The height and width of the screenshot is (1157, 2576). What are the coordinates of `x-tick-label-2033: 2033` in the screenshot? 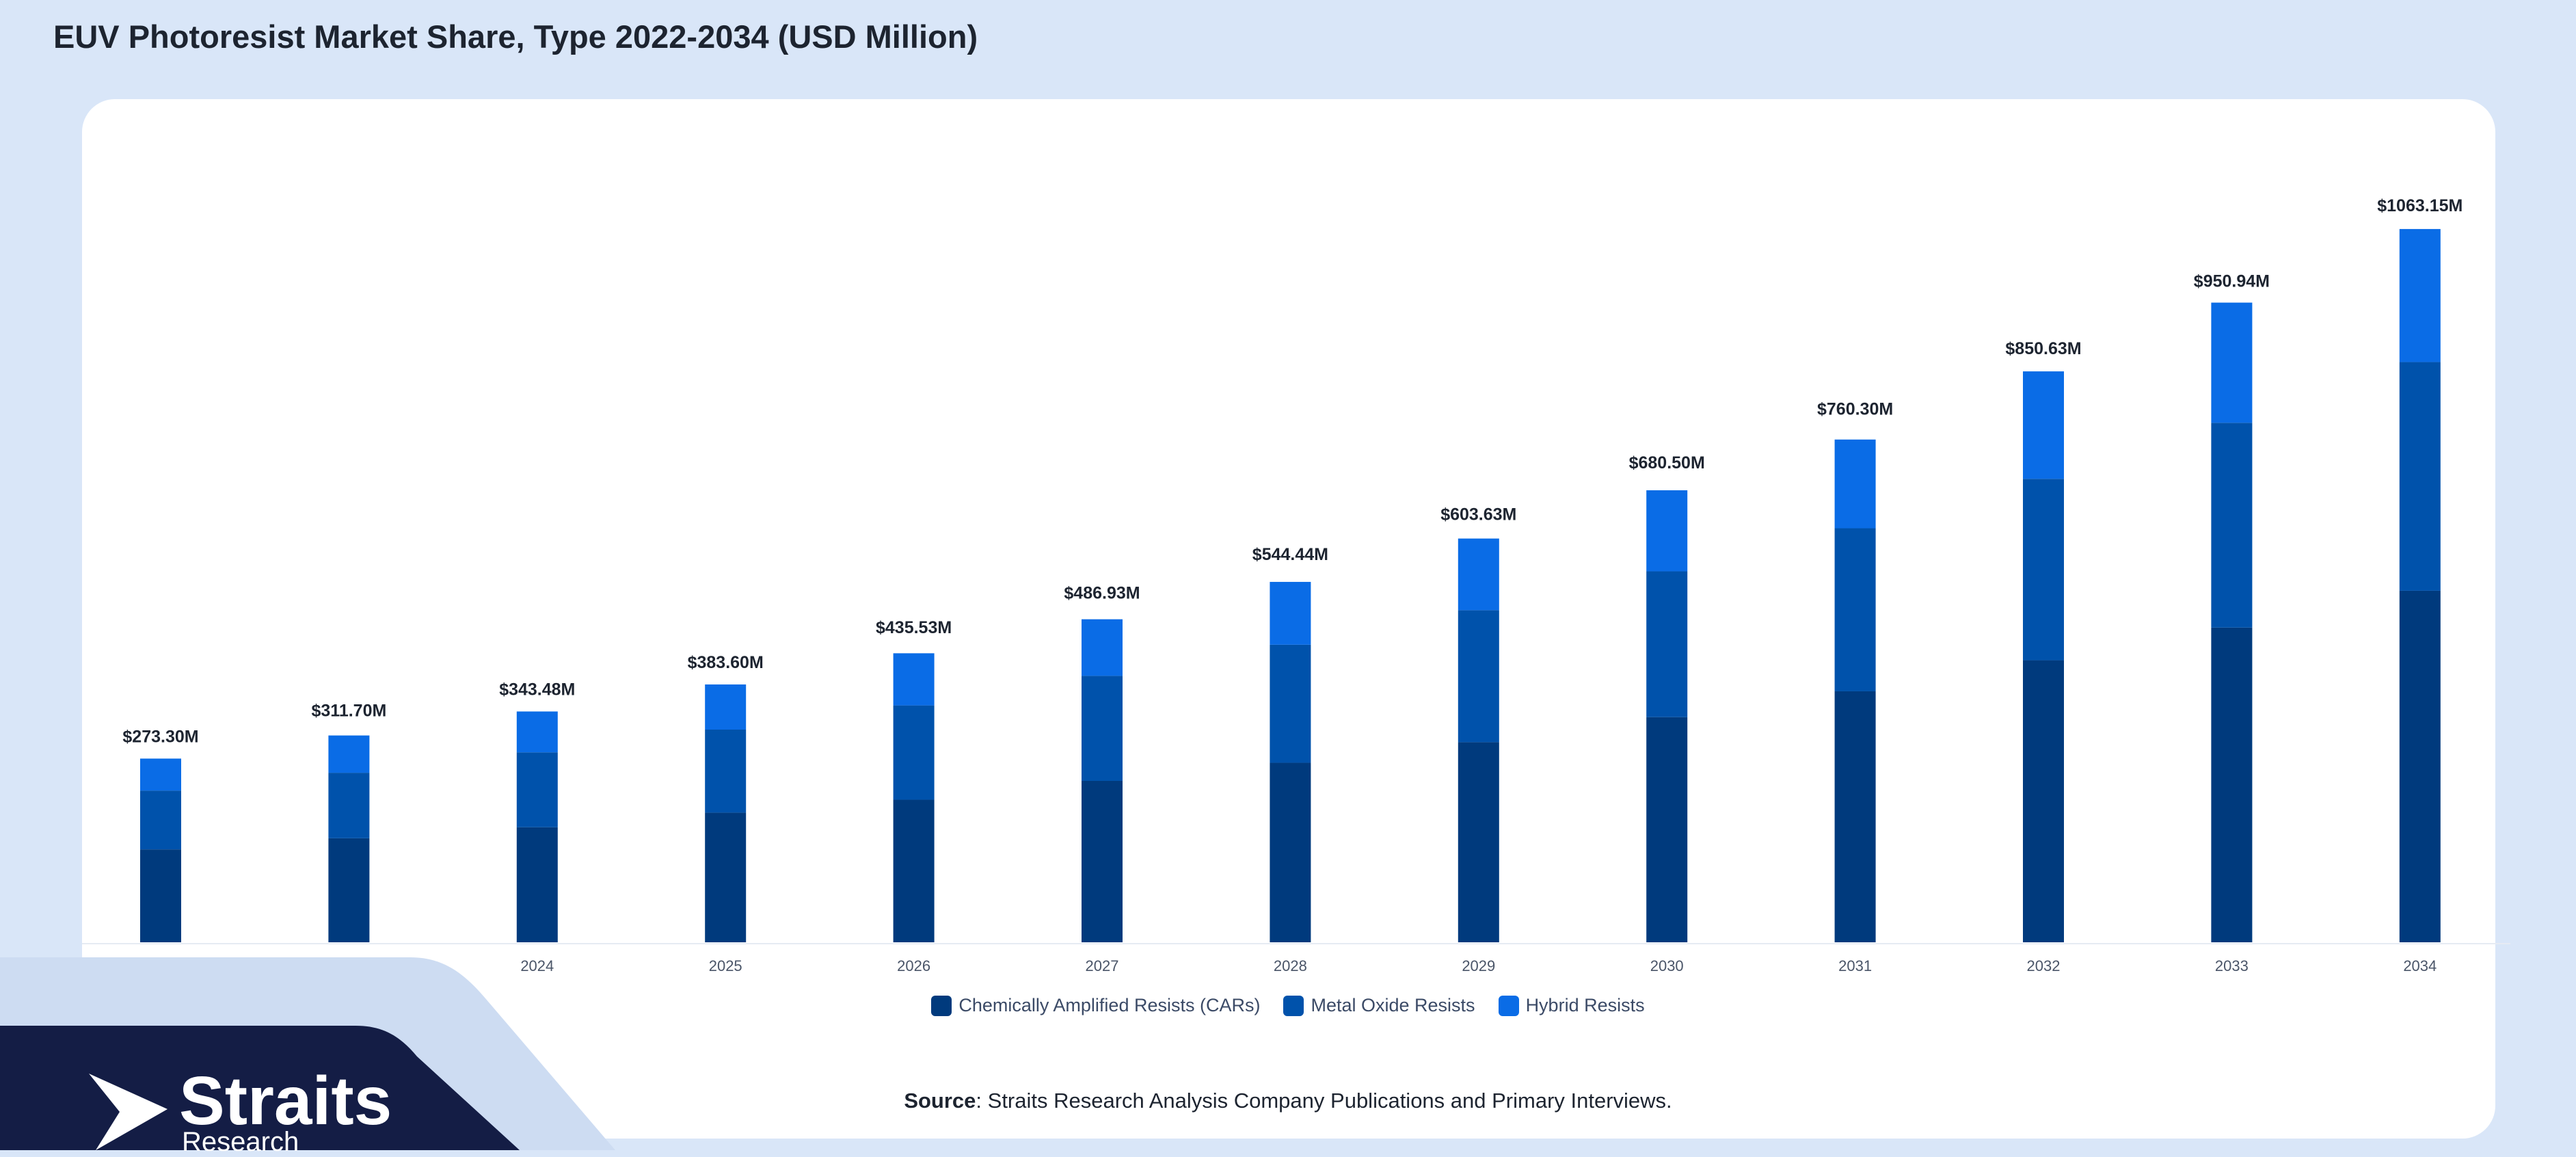 It's located at (2232, 965).